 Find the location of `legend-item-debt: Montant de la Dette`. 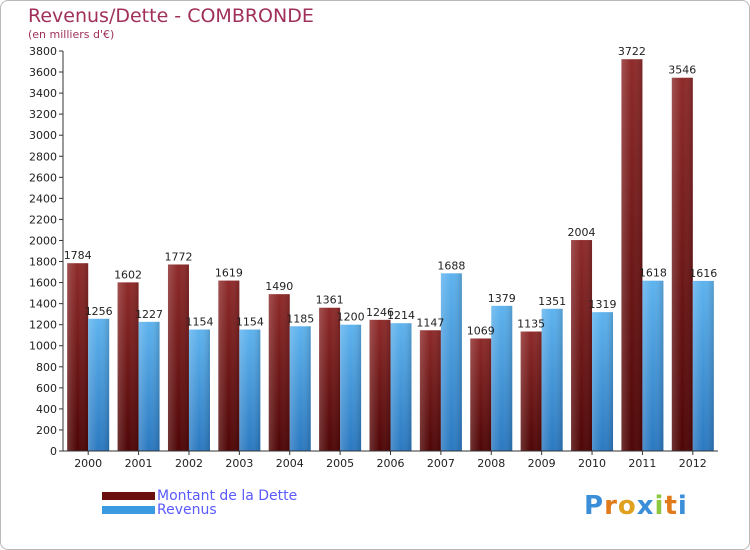

legend-item-debt: Montant de la Dette is located at coordinates (200, 495).